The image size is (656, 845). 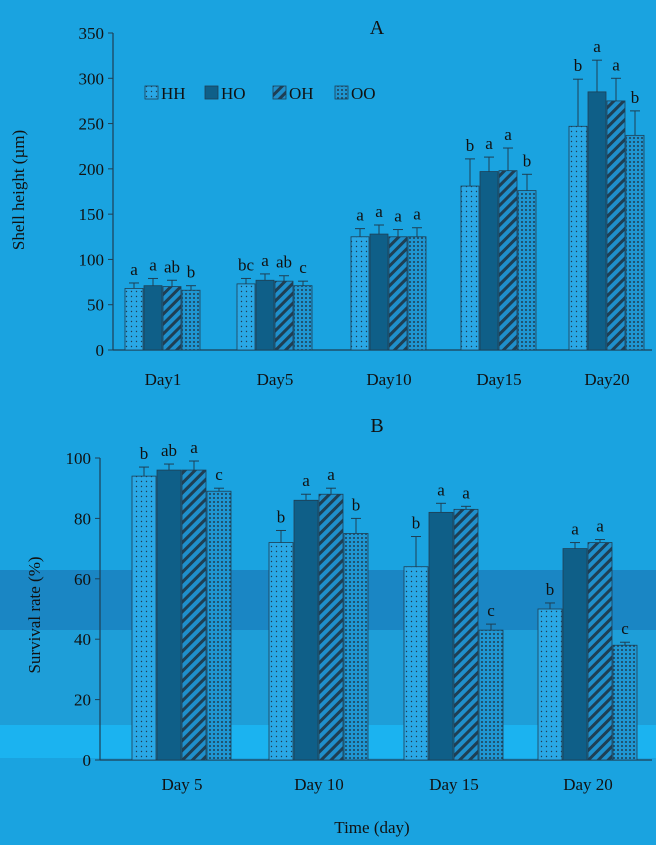 I want to click on panel-b-y-ticks: 0 20 40 60 80 100, so click(x=83, y=609).